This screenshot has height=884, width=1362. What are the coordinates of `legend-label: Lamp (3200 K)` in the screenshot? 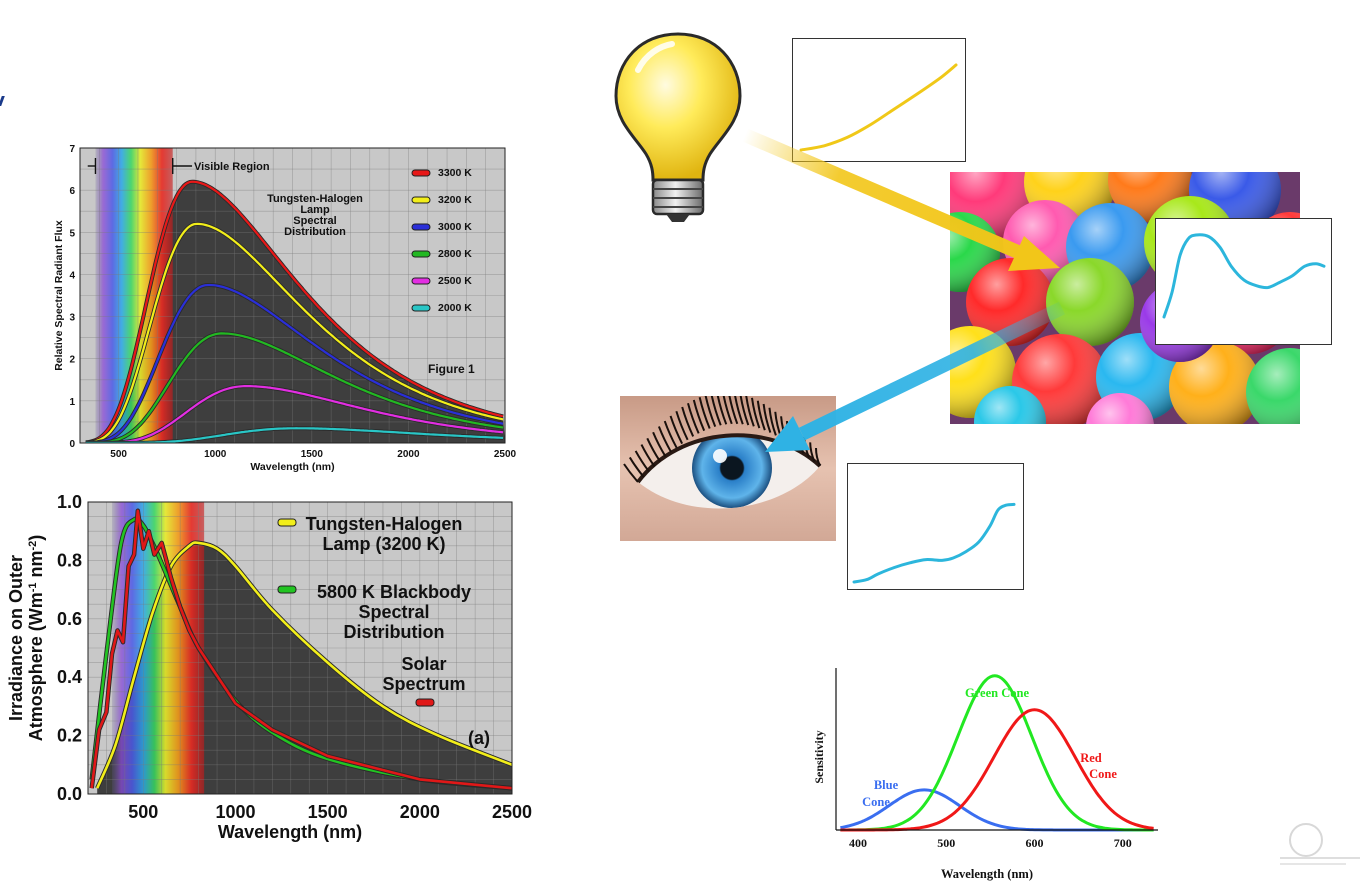 It's located at (383, 544).